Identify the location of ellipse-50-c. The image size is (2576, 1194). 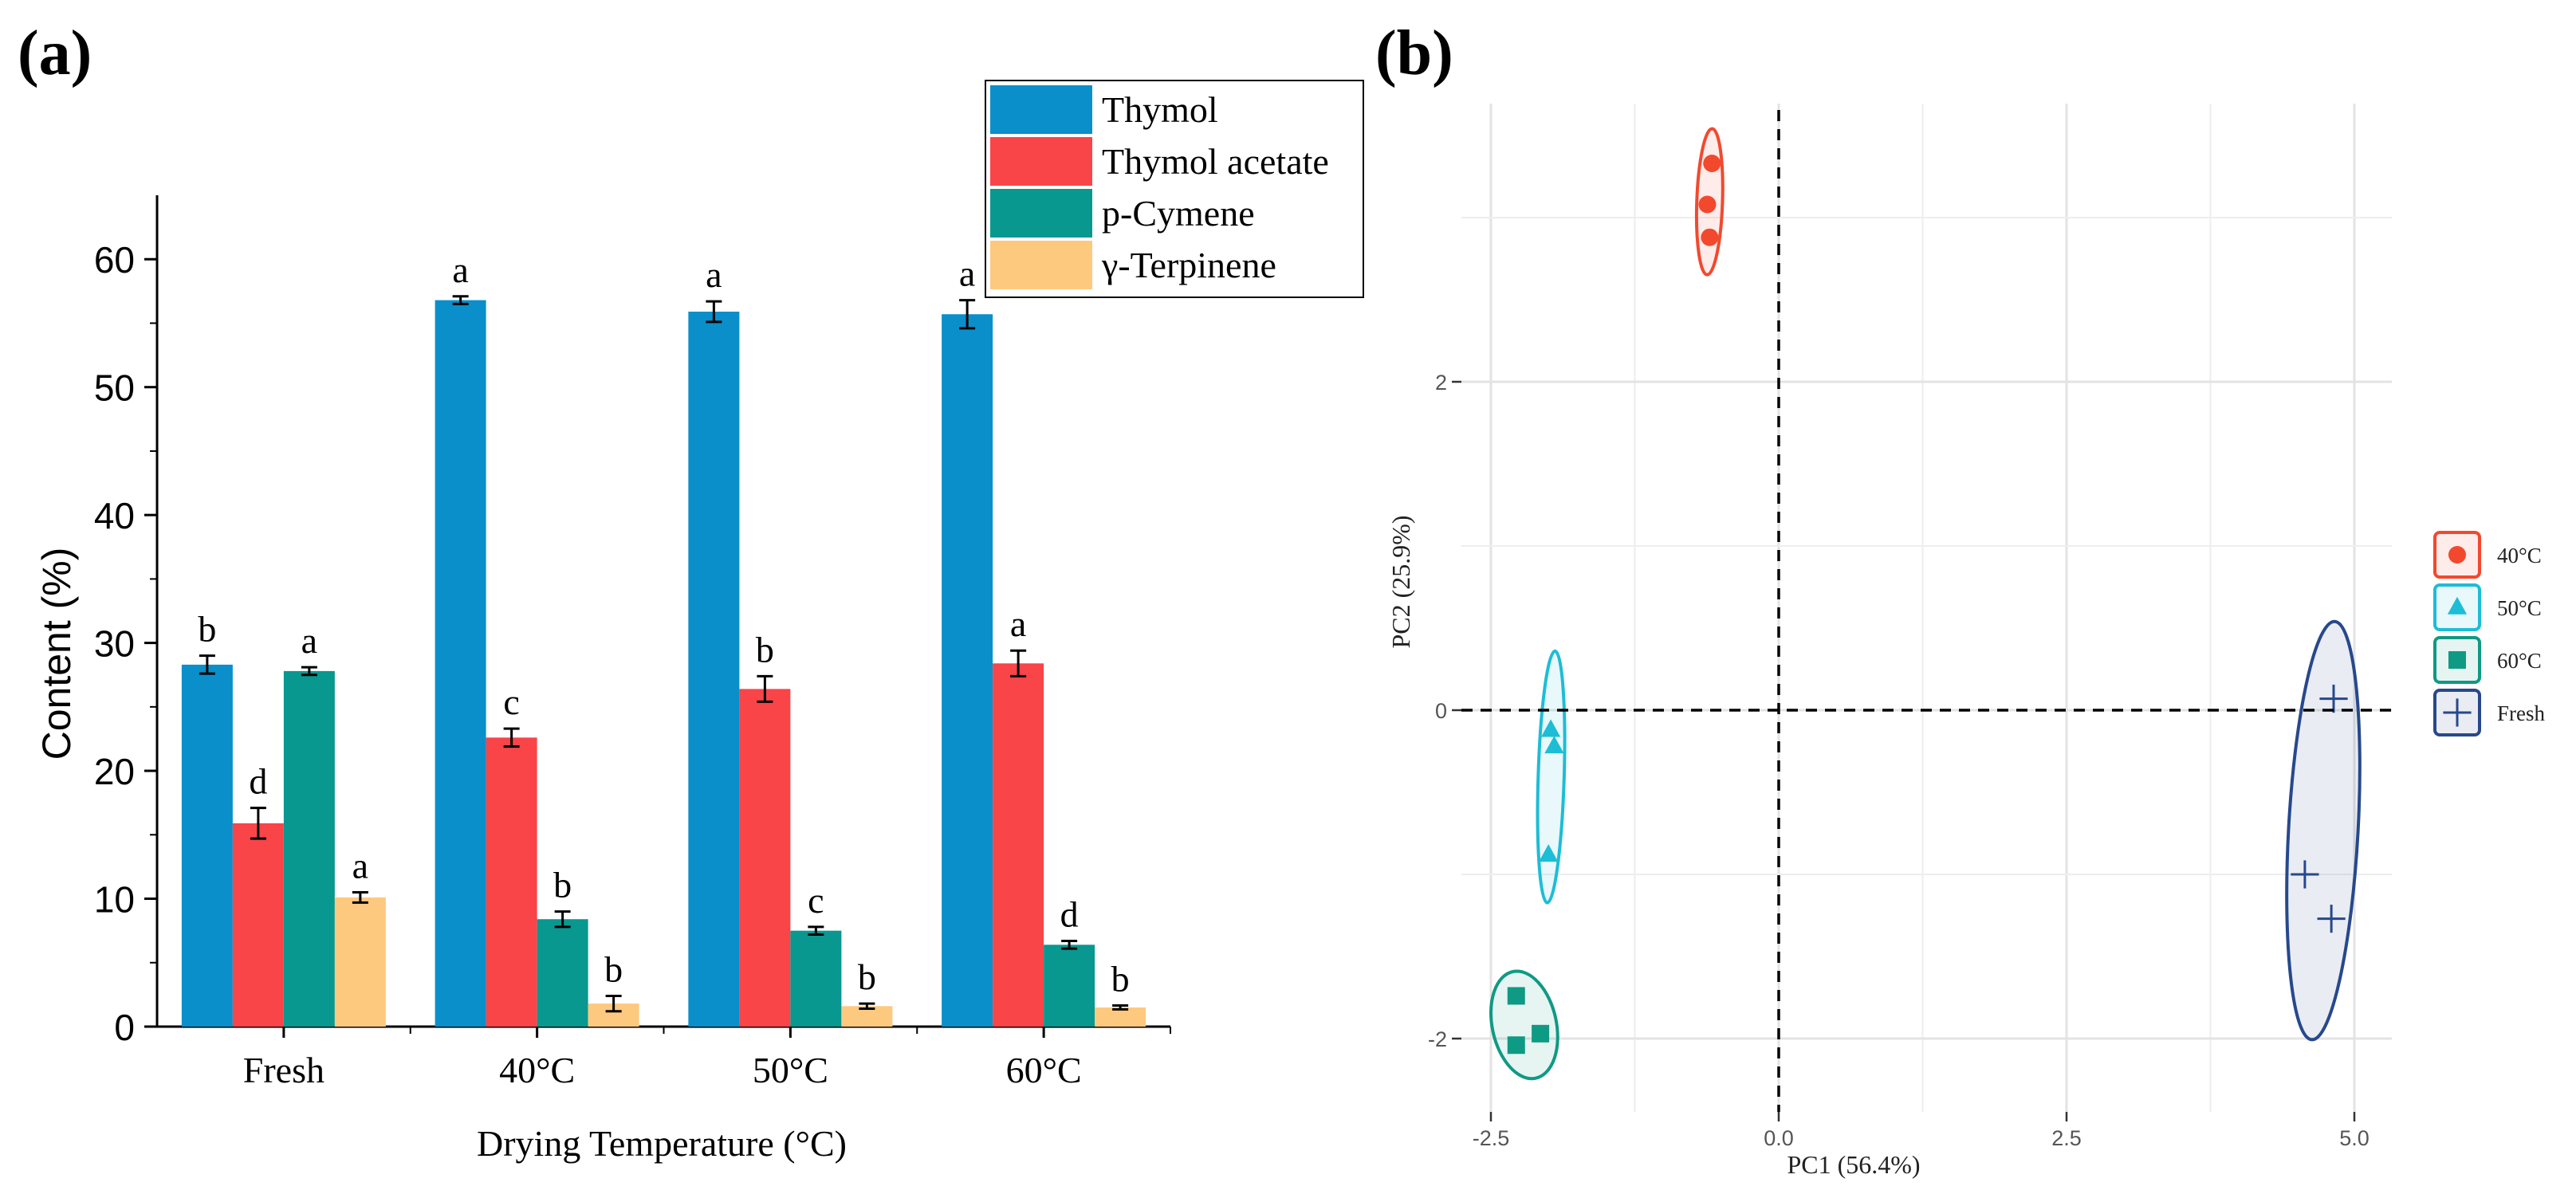
(1551, 777).